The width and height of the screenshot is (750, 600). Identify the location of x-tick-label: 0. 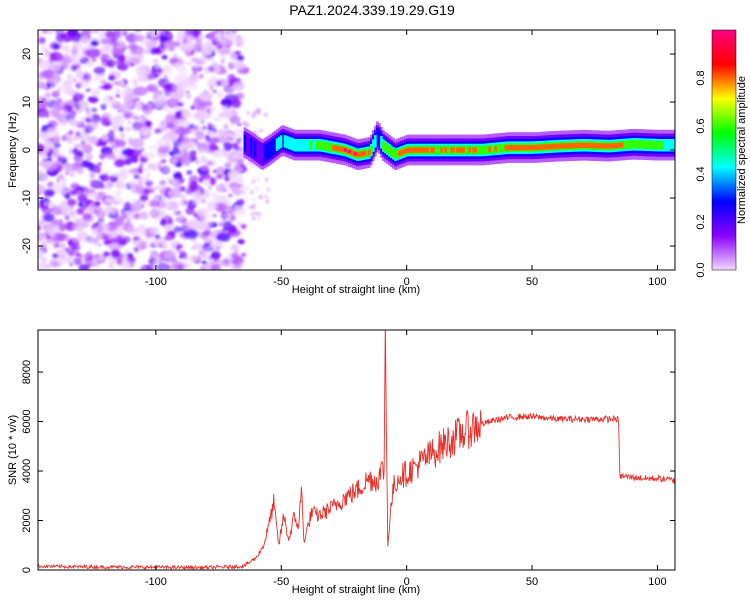
(407, 282).